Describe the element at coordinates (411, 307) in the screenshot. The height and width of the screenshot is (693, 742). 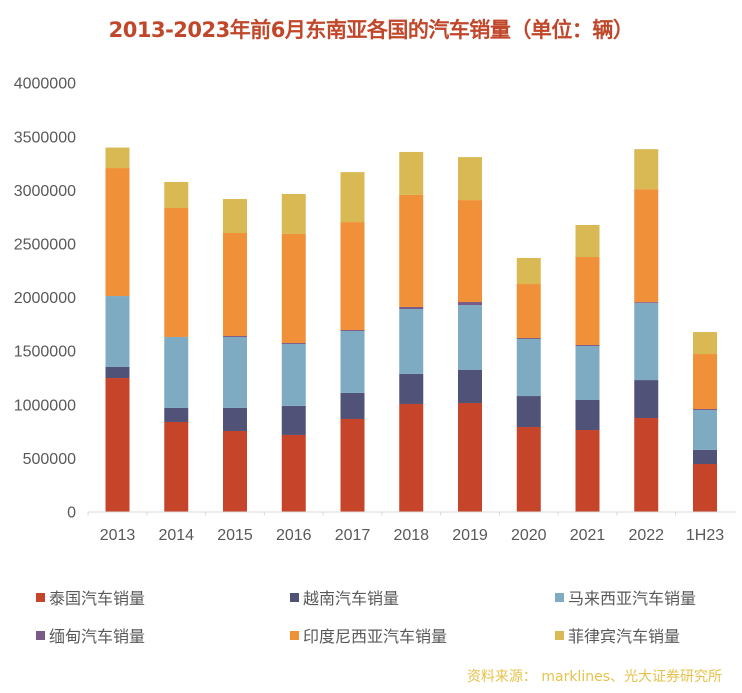
I see `bar-segment-2018-s3` at that location.